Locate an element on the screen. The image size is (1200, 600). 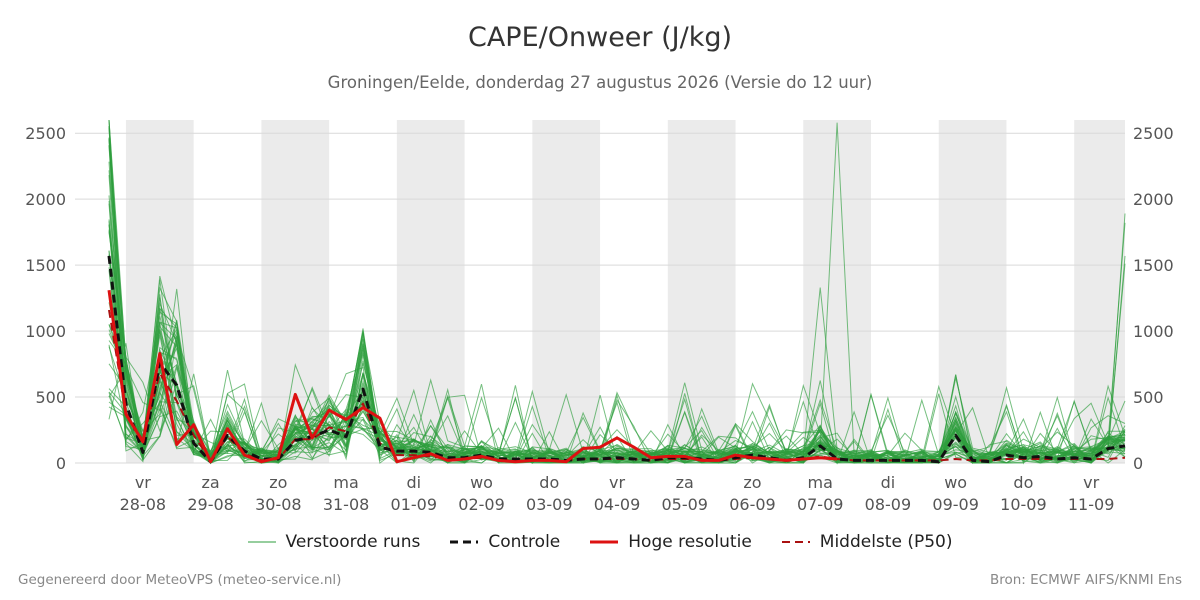
y-tick-right-1500: 1500 is located at coordinates (1153, 265).